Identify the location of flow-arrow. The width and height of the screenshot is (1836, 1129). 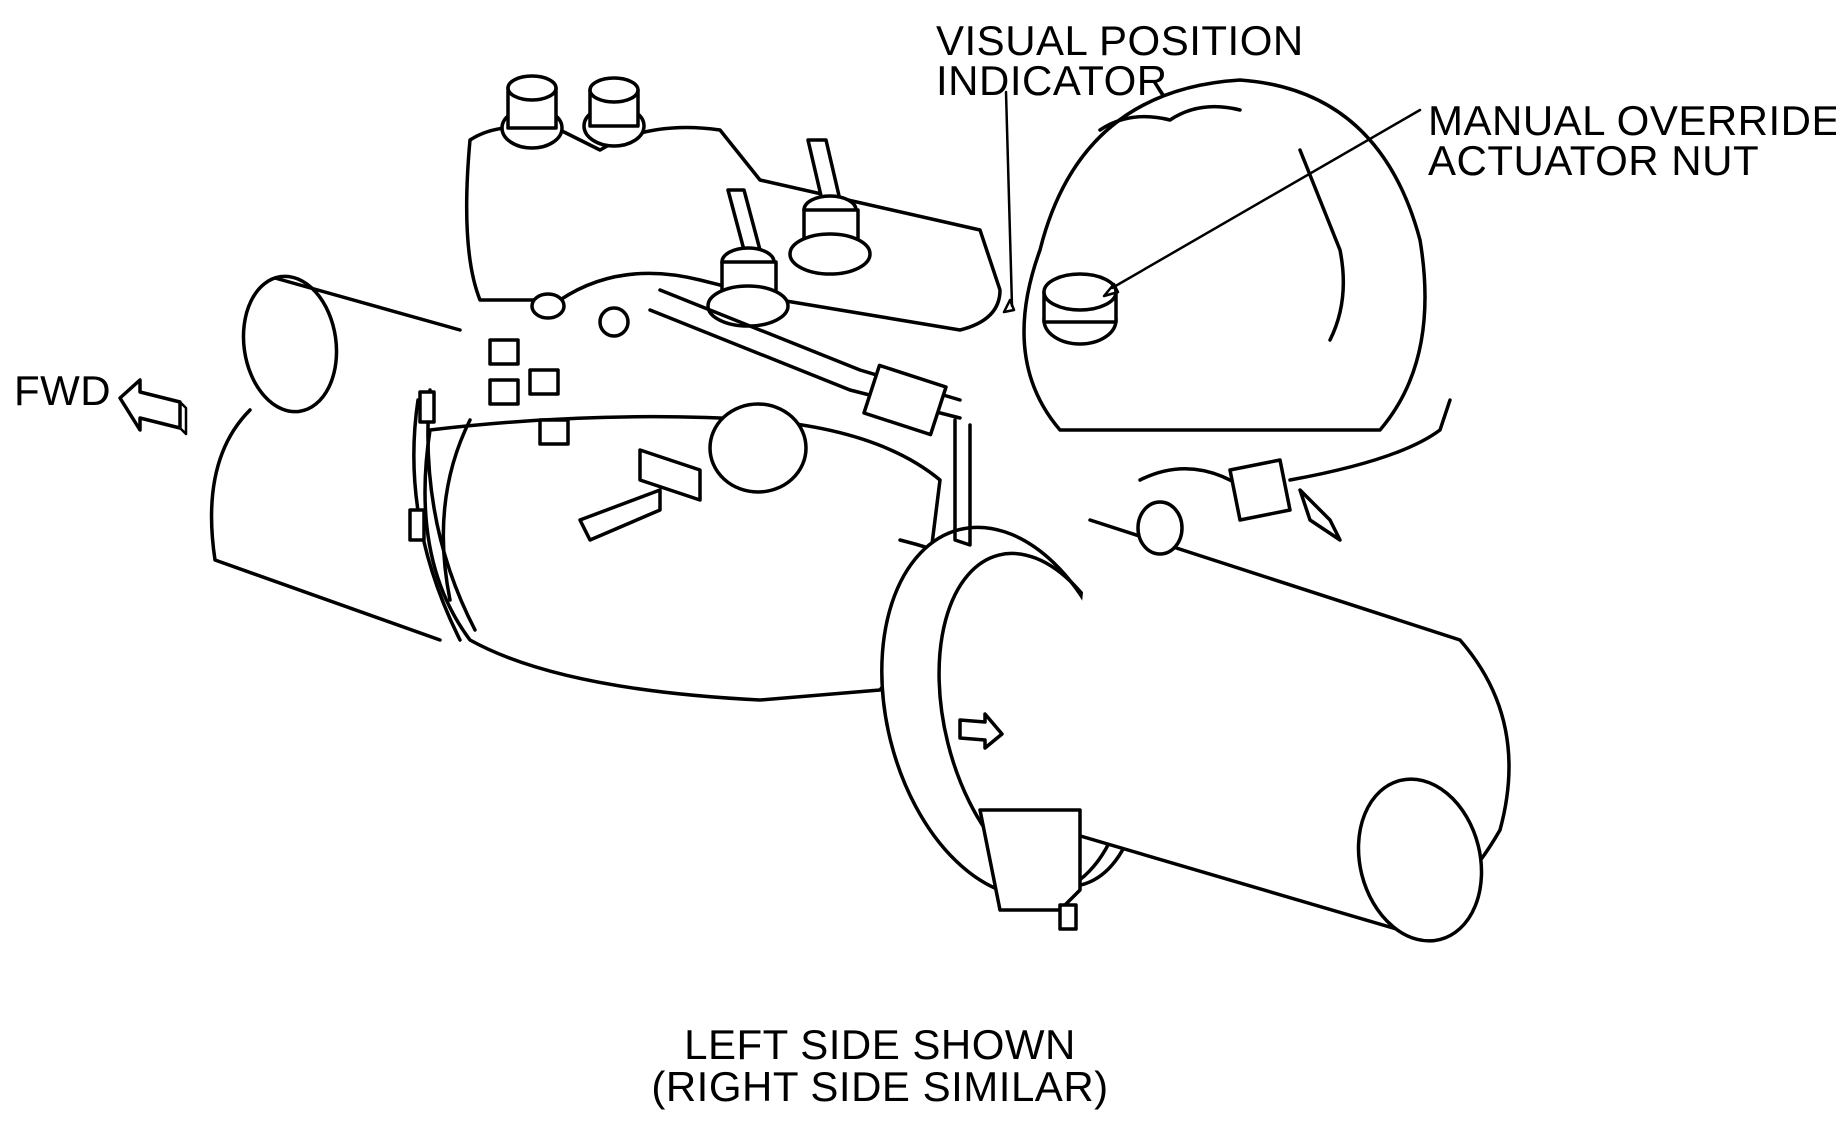
(981, 731).